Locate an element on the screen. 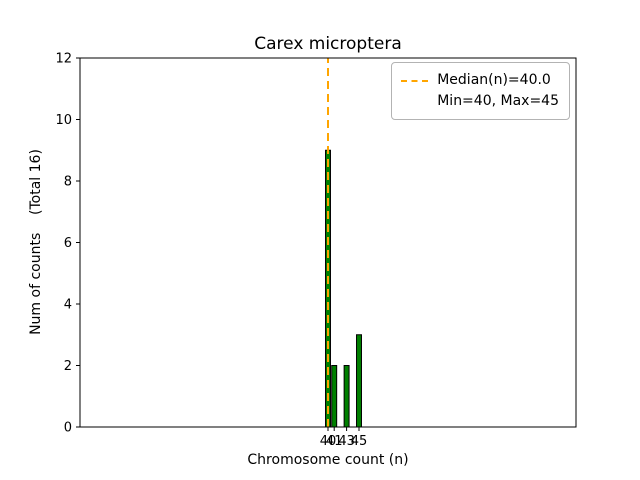 This screenshot has height=480, width=640. legend-spacer is located at coordinates (414, 102).